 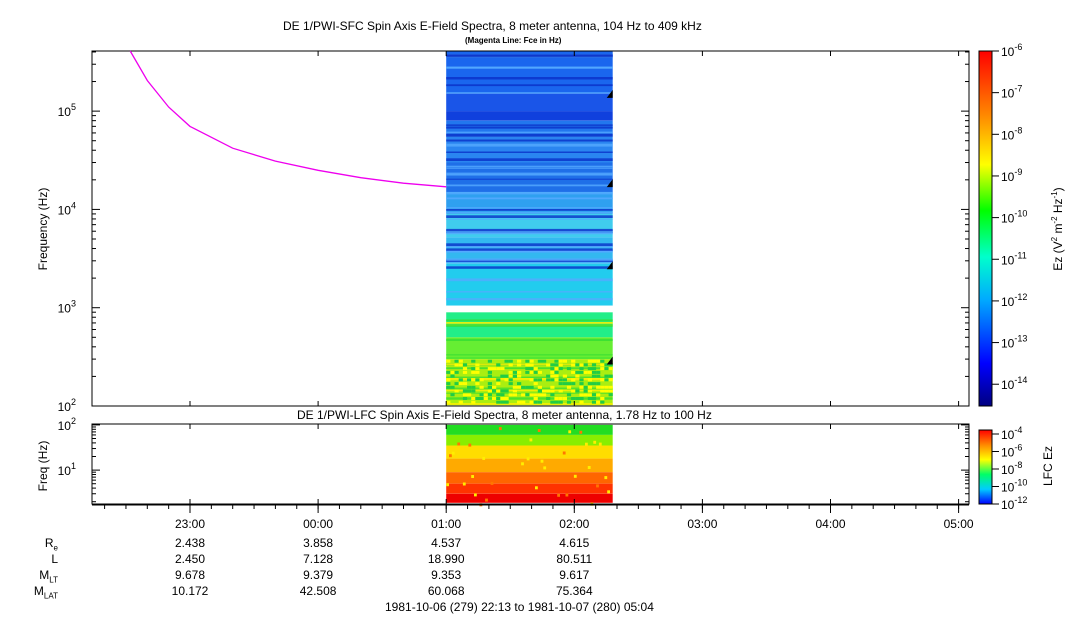 What do you see at coordinates (574, 543) in the screenshot?
I see `ephemeris-value: 4.615` at bounding box center [574, 543].